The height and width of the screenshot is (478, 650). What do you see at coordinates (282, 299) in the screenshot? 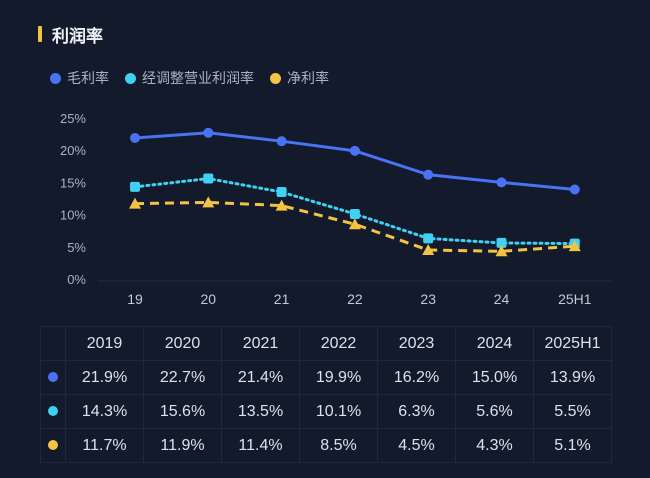
I see `x-tick-label: 21` at bounding box center [282, 299].